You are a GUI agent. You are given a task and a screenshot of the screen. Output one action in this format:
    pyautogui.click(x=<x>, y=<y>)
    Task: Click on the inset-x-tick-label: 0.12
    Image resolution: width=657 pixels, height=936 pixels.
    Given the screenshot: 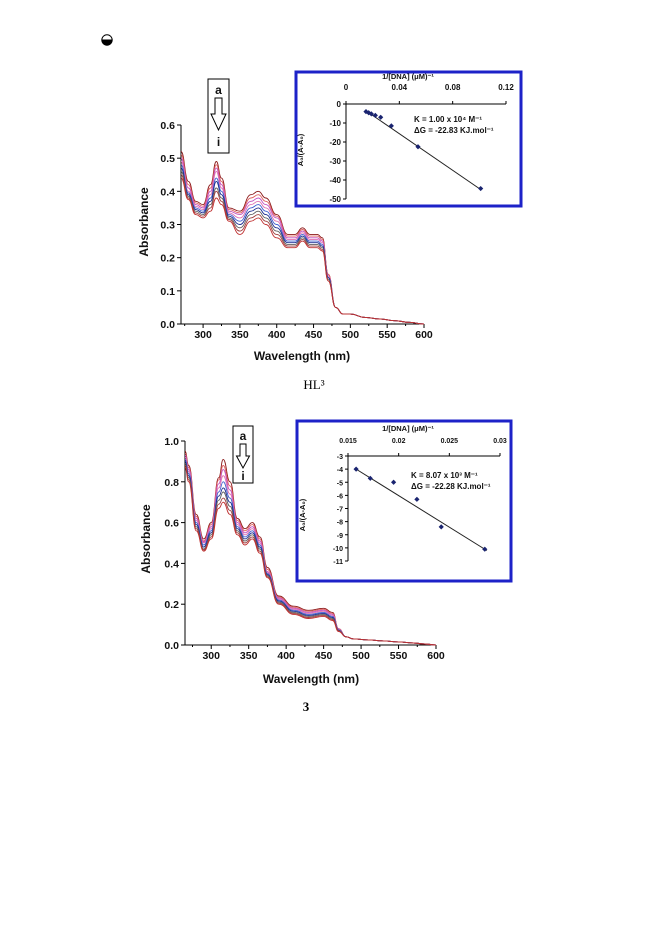 What is the action you would take?
    pyautogui.click(x=506, y=87)
    